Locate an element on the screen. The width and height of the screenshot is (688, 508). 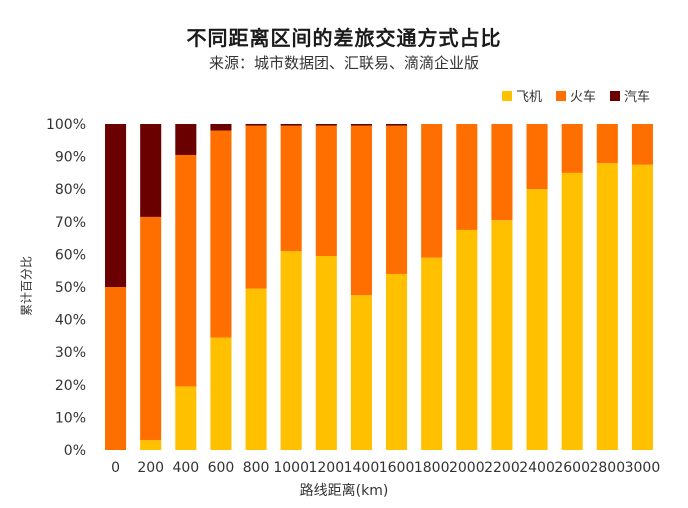
legend-item-train: 火车 is located at coordinates (575, 95).